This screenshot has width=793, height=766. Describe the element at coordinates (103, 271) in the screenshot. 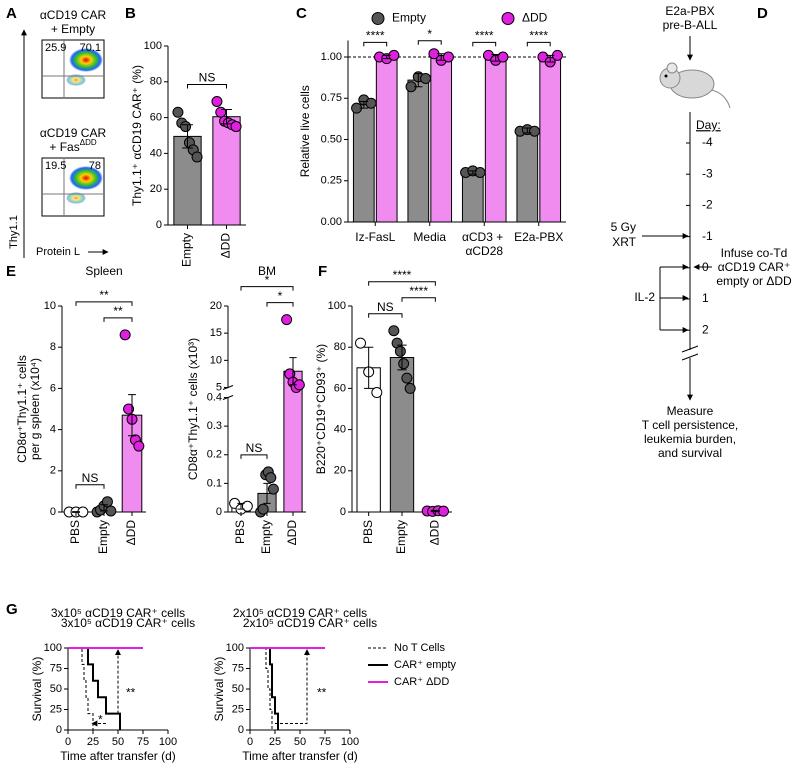

I see `chart-title: Spleen` at that location.